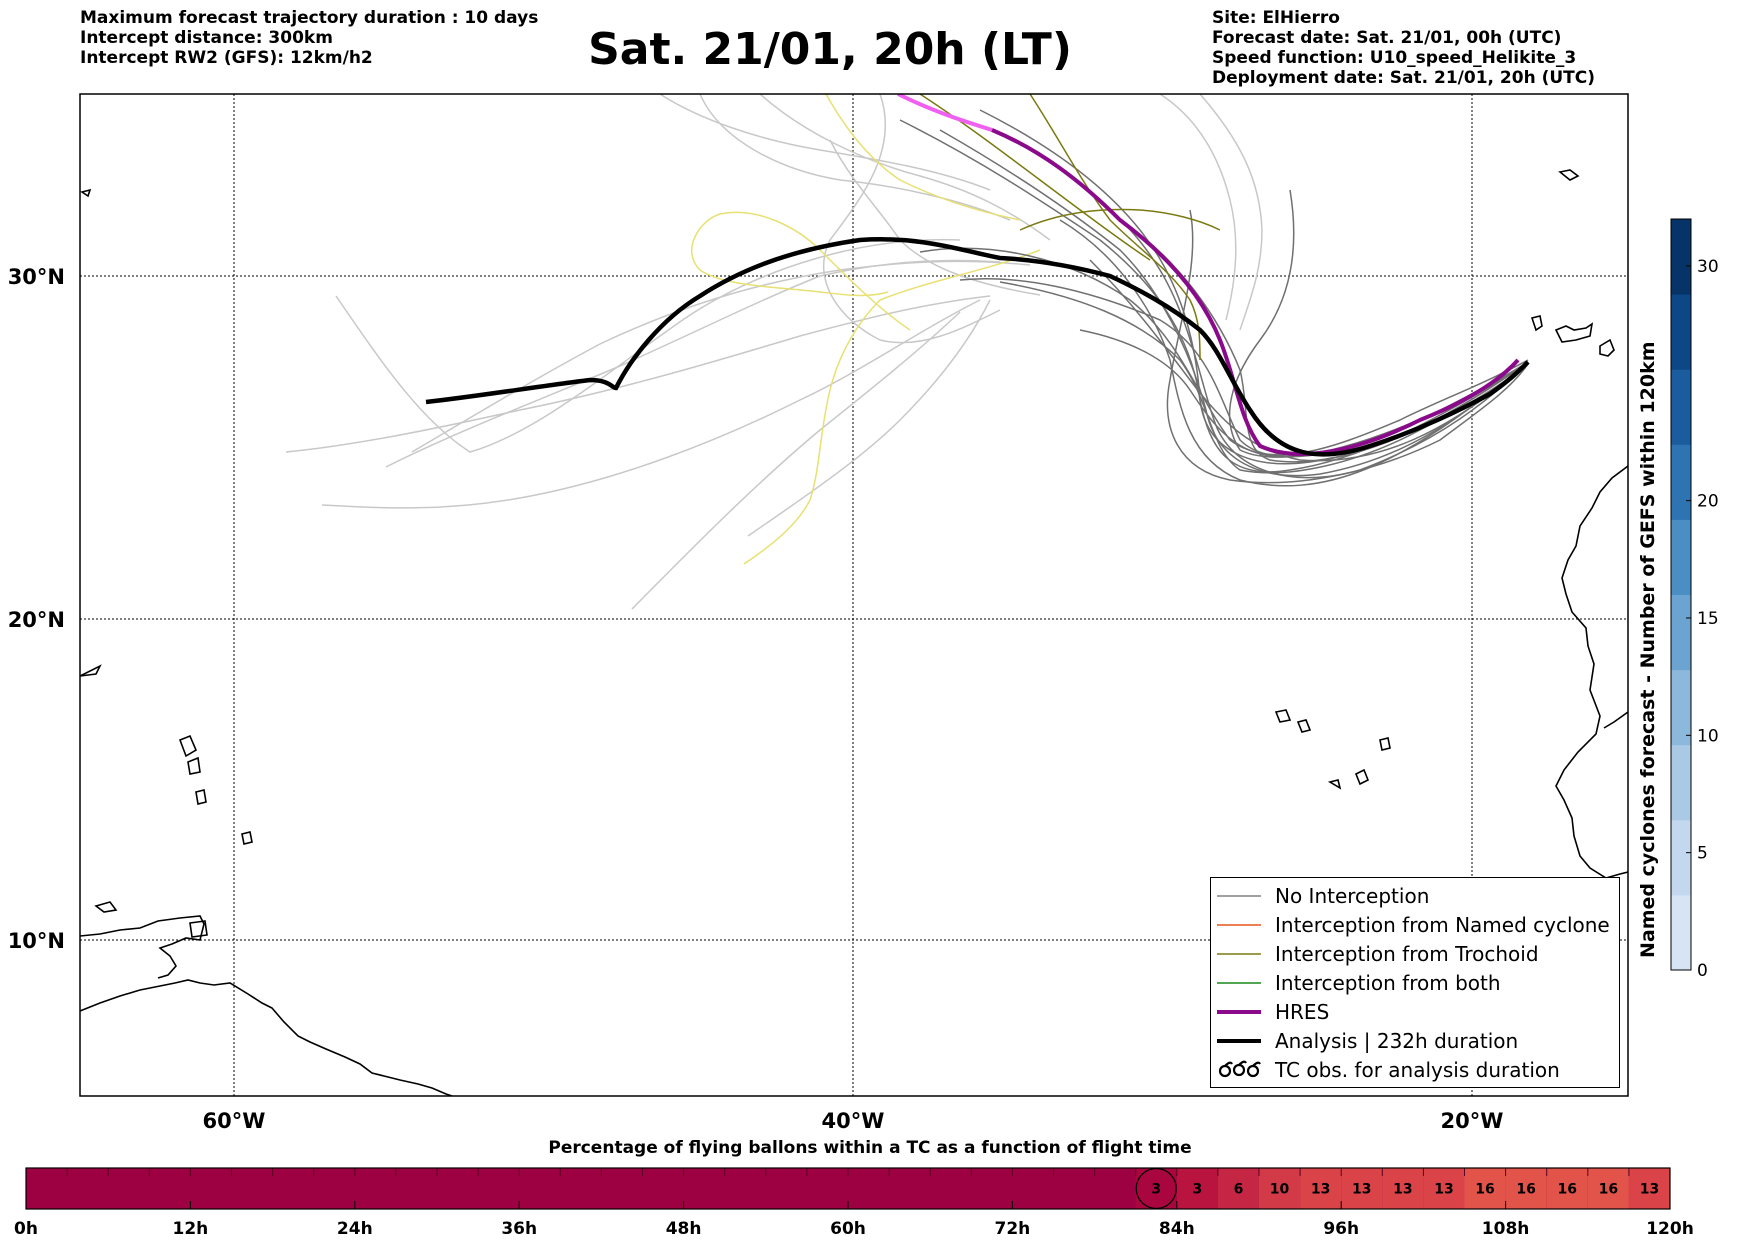 The height and width of the screenshot is (1241, 1752). I want to click on intercept-distance-text: Intercept distance: 300km, so click(206, 38).